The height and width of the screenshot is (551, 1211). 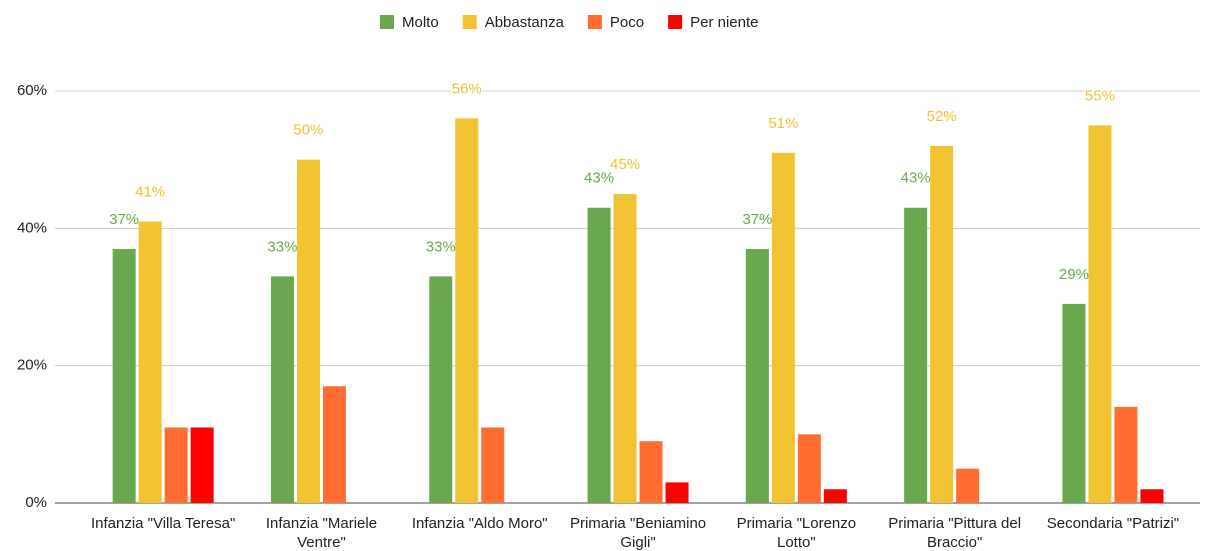 What do you see at coordinates (955, 533) in the screenshot?
I see `x-tick-label: Primaria "Pittura del Braccio"` at bounding box center [955, 533].